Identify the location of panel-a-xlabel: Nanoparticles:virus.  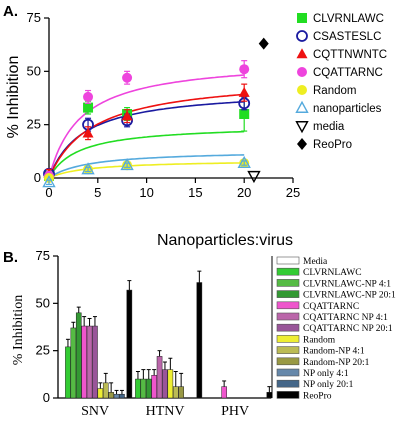
(225, 240).